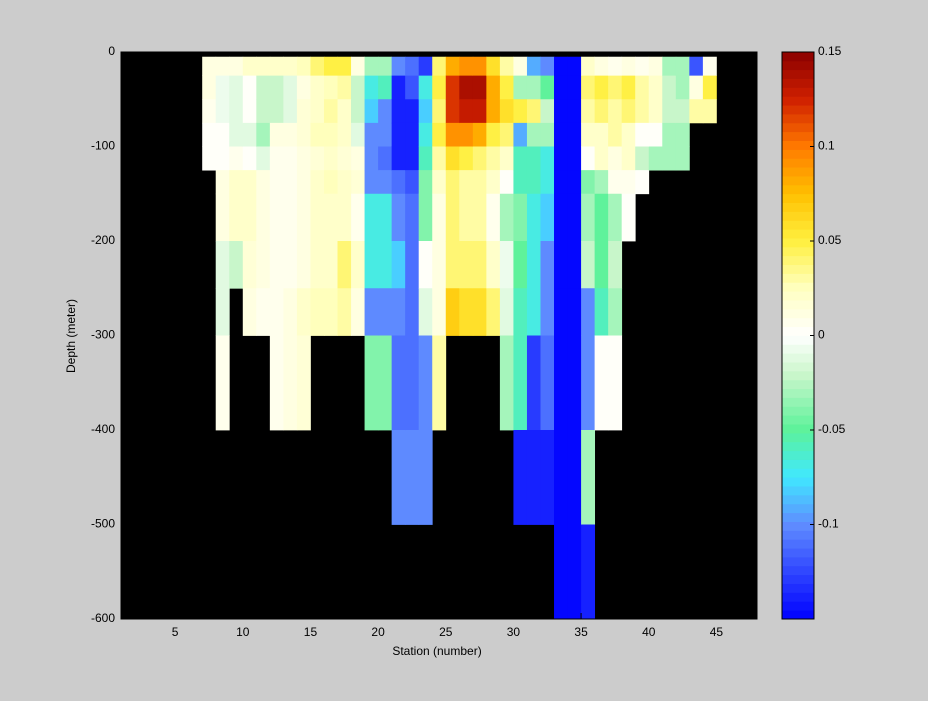  I want to click on x-tick-label: 20, so click(378, 632).